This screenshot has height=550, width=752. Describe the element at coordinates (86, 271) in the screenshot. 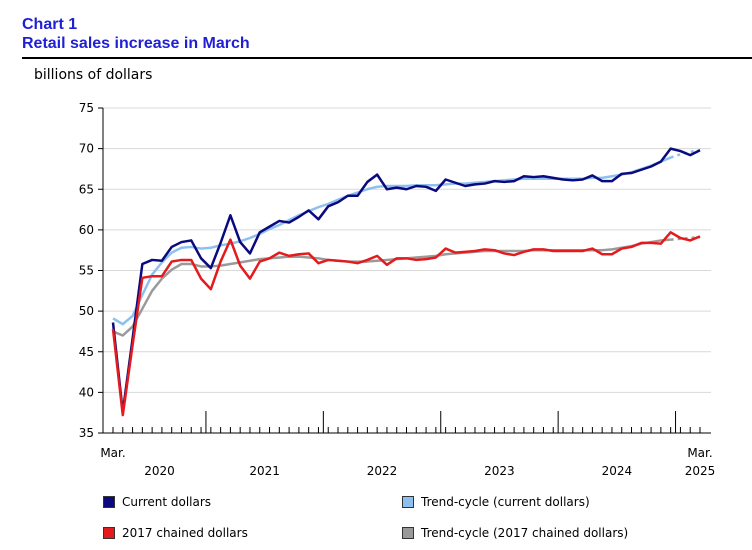

I see `y-tick-label: 55` at that location.